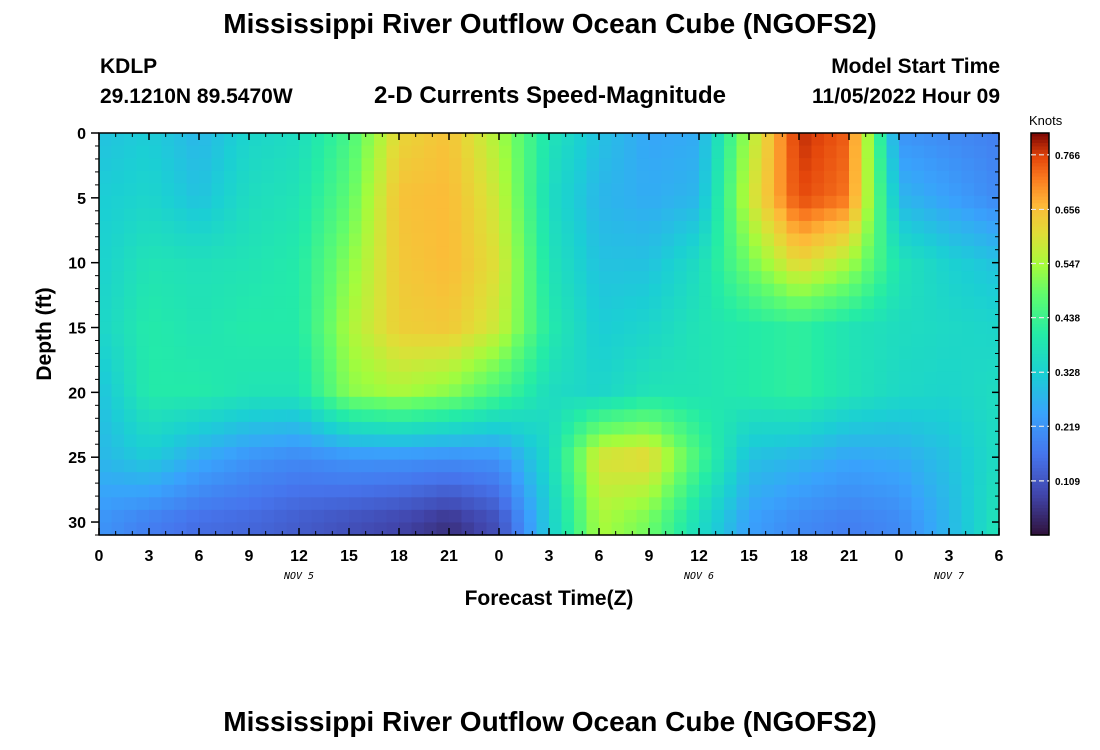 This screenshot has height=750, width=1100. I want to click on x-axis-label: Forecast Time(Z), so click(549, 598).